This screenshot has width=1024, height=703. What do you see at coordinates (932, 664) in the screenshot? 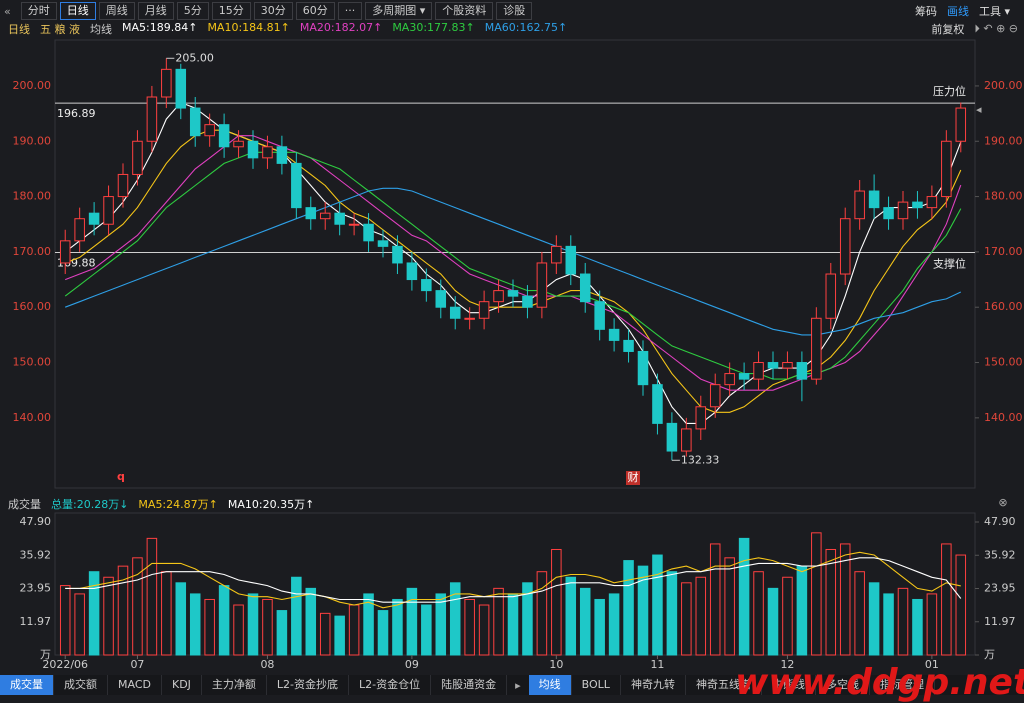
I see `x-tick-label: 01` at bounding box center [932, 664].